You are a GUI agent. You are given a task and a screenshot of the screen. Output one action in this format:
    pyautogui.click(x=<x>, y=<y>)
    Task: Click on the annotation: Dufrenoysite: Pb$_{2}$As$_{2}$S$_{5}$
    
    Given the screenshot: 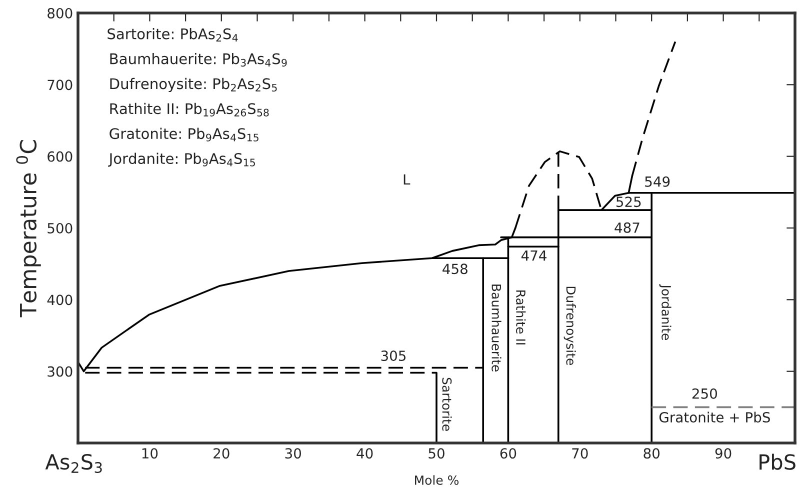 What is the action you would take?
    pyautogui.click(x=193, y=85)
    